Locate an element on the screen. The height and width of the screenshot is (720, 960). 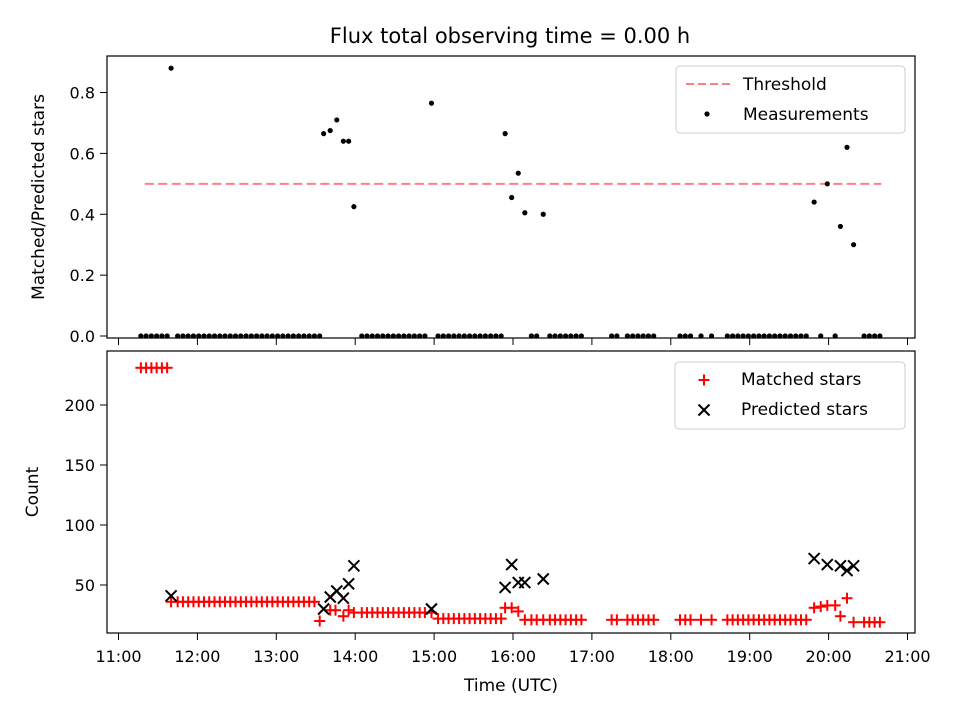
count-legend-box is located at coordinates (790, 395).